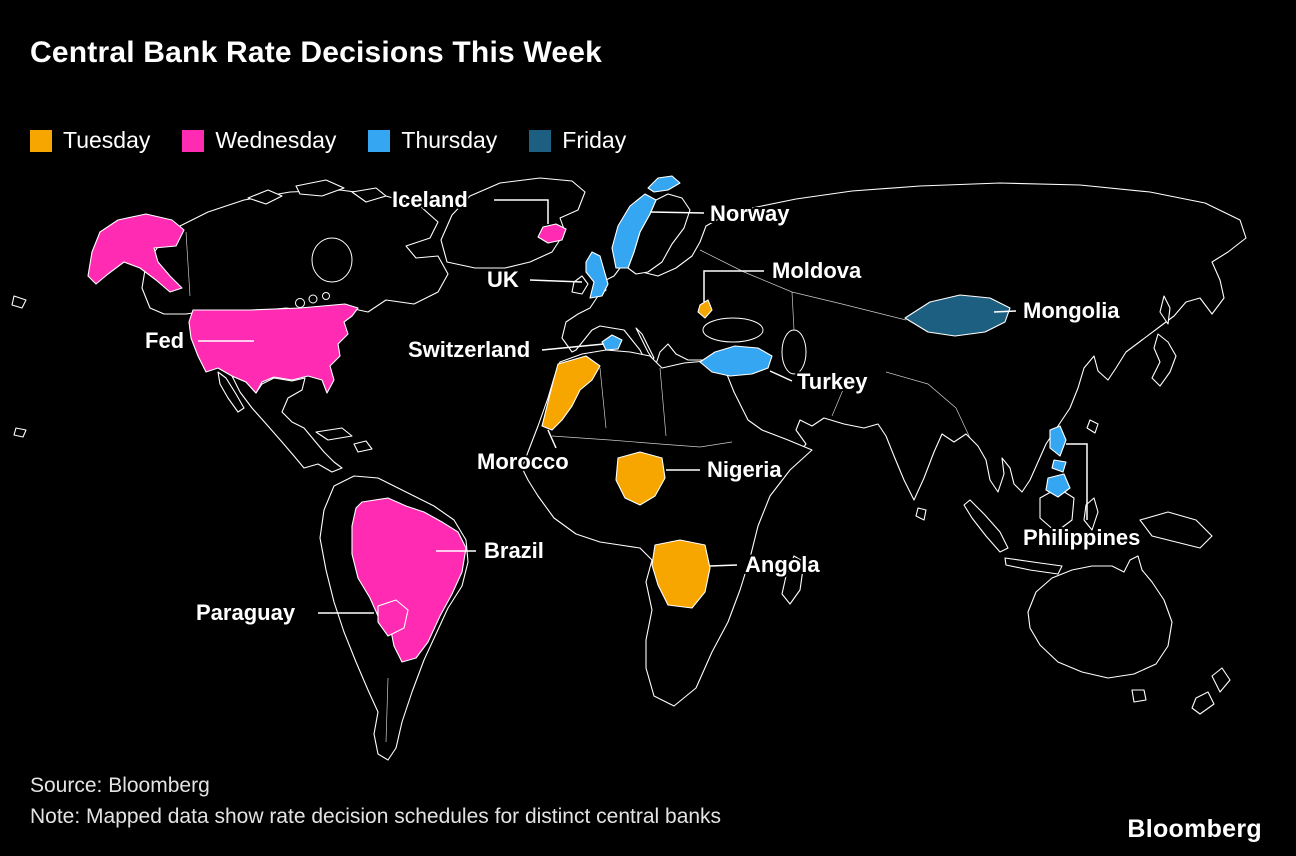 Image resolution: width=1296 pixels, height=856 pixels. Describe the element at coordinates (1165, 310) in the screenshot. I see `sakhalin-shape` at that location.